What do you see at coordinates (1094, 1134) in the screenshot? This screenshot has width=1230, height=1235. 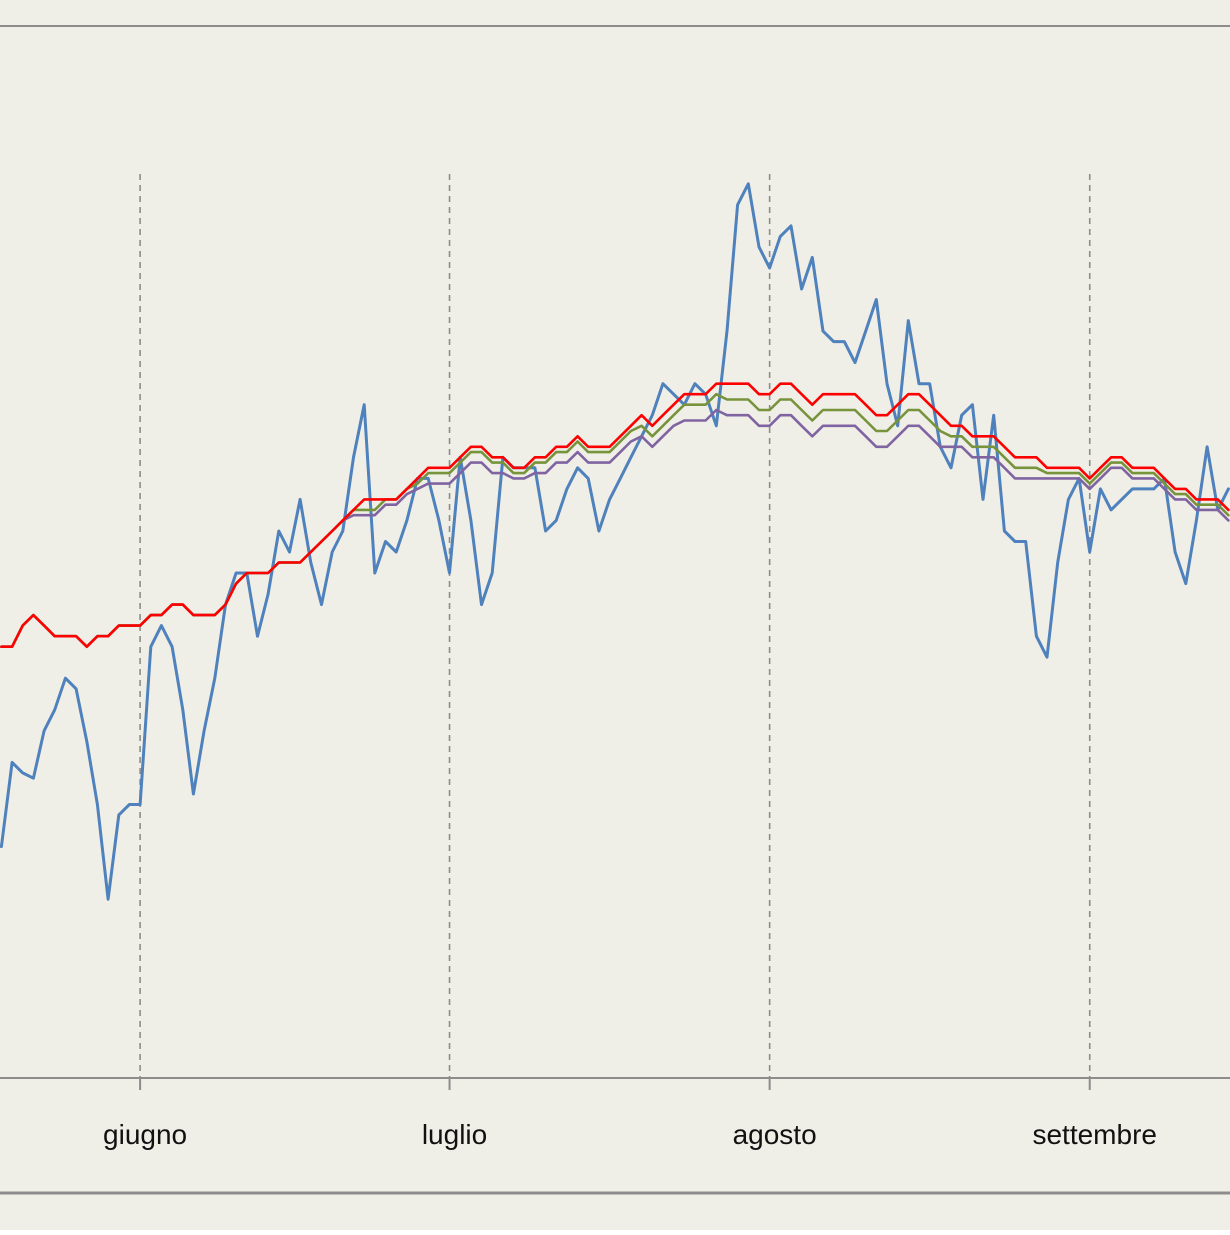 I see `x-tick-label: settembre` at bounding box center [1094, 1134].